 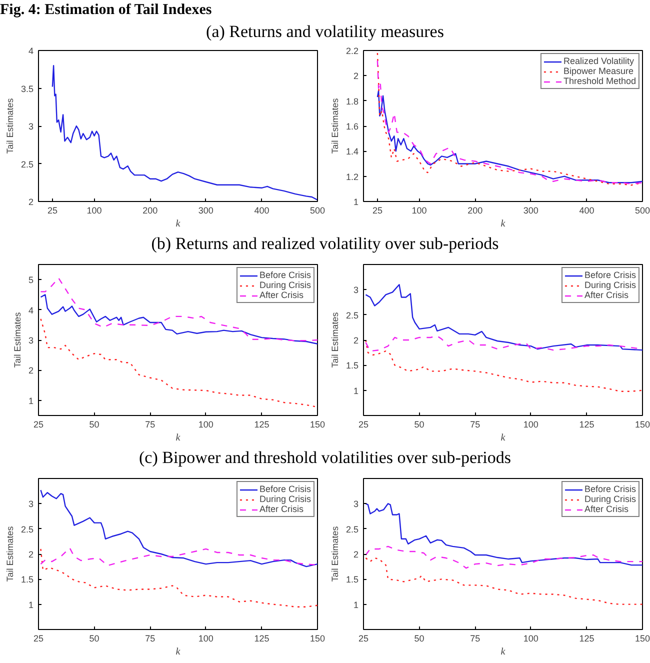 I want to click on y-tick-label: 1.4, so click(x=352, y=151).